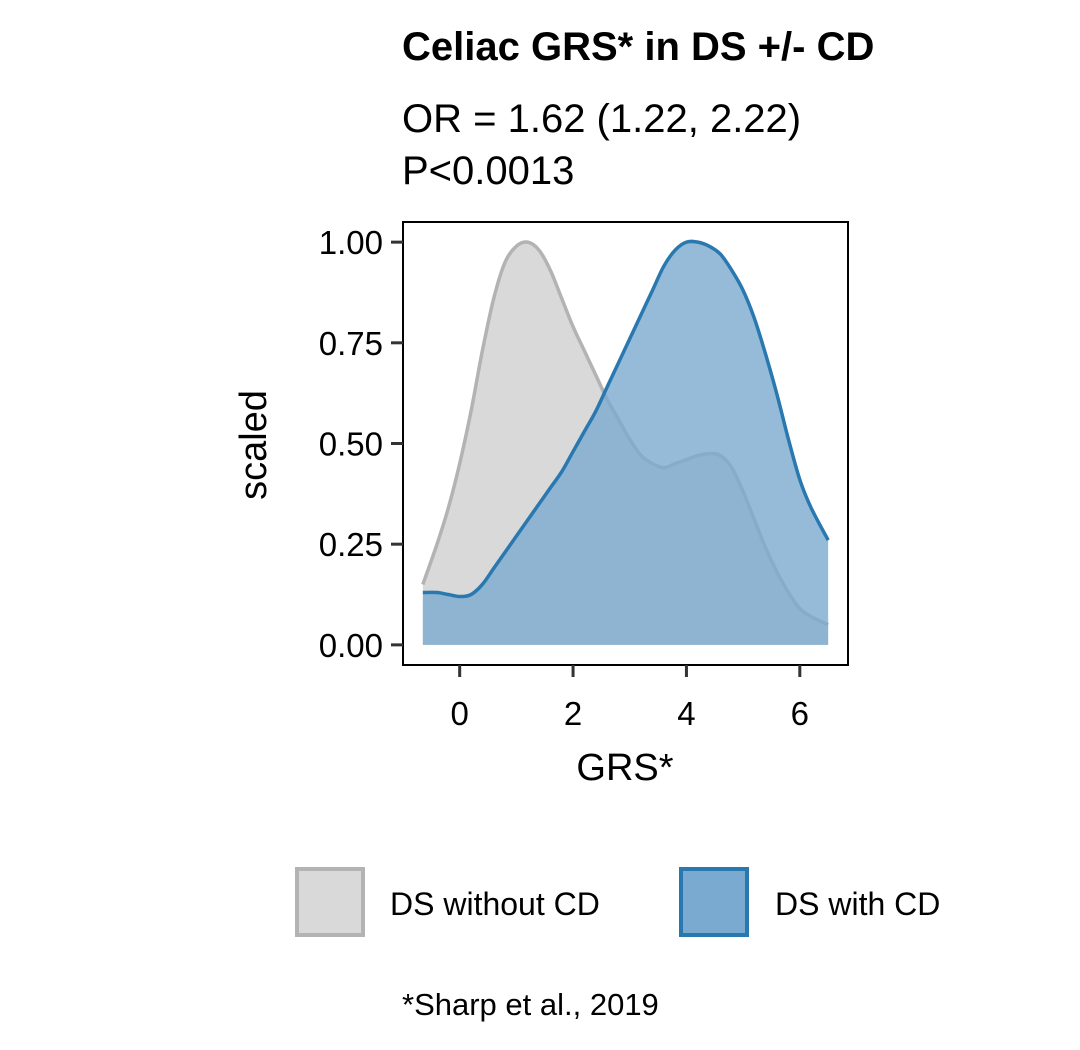 The image size is (1080, 1050). Describe the element at coordinates (714, 902) in the screenshot. I see `legend-key-ds-with-cd` at that location.